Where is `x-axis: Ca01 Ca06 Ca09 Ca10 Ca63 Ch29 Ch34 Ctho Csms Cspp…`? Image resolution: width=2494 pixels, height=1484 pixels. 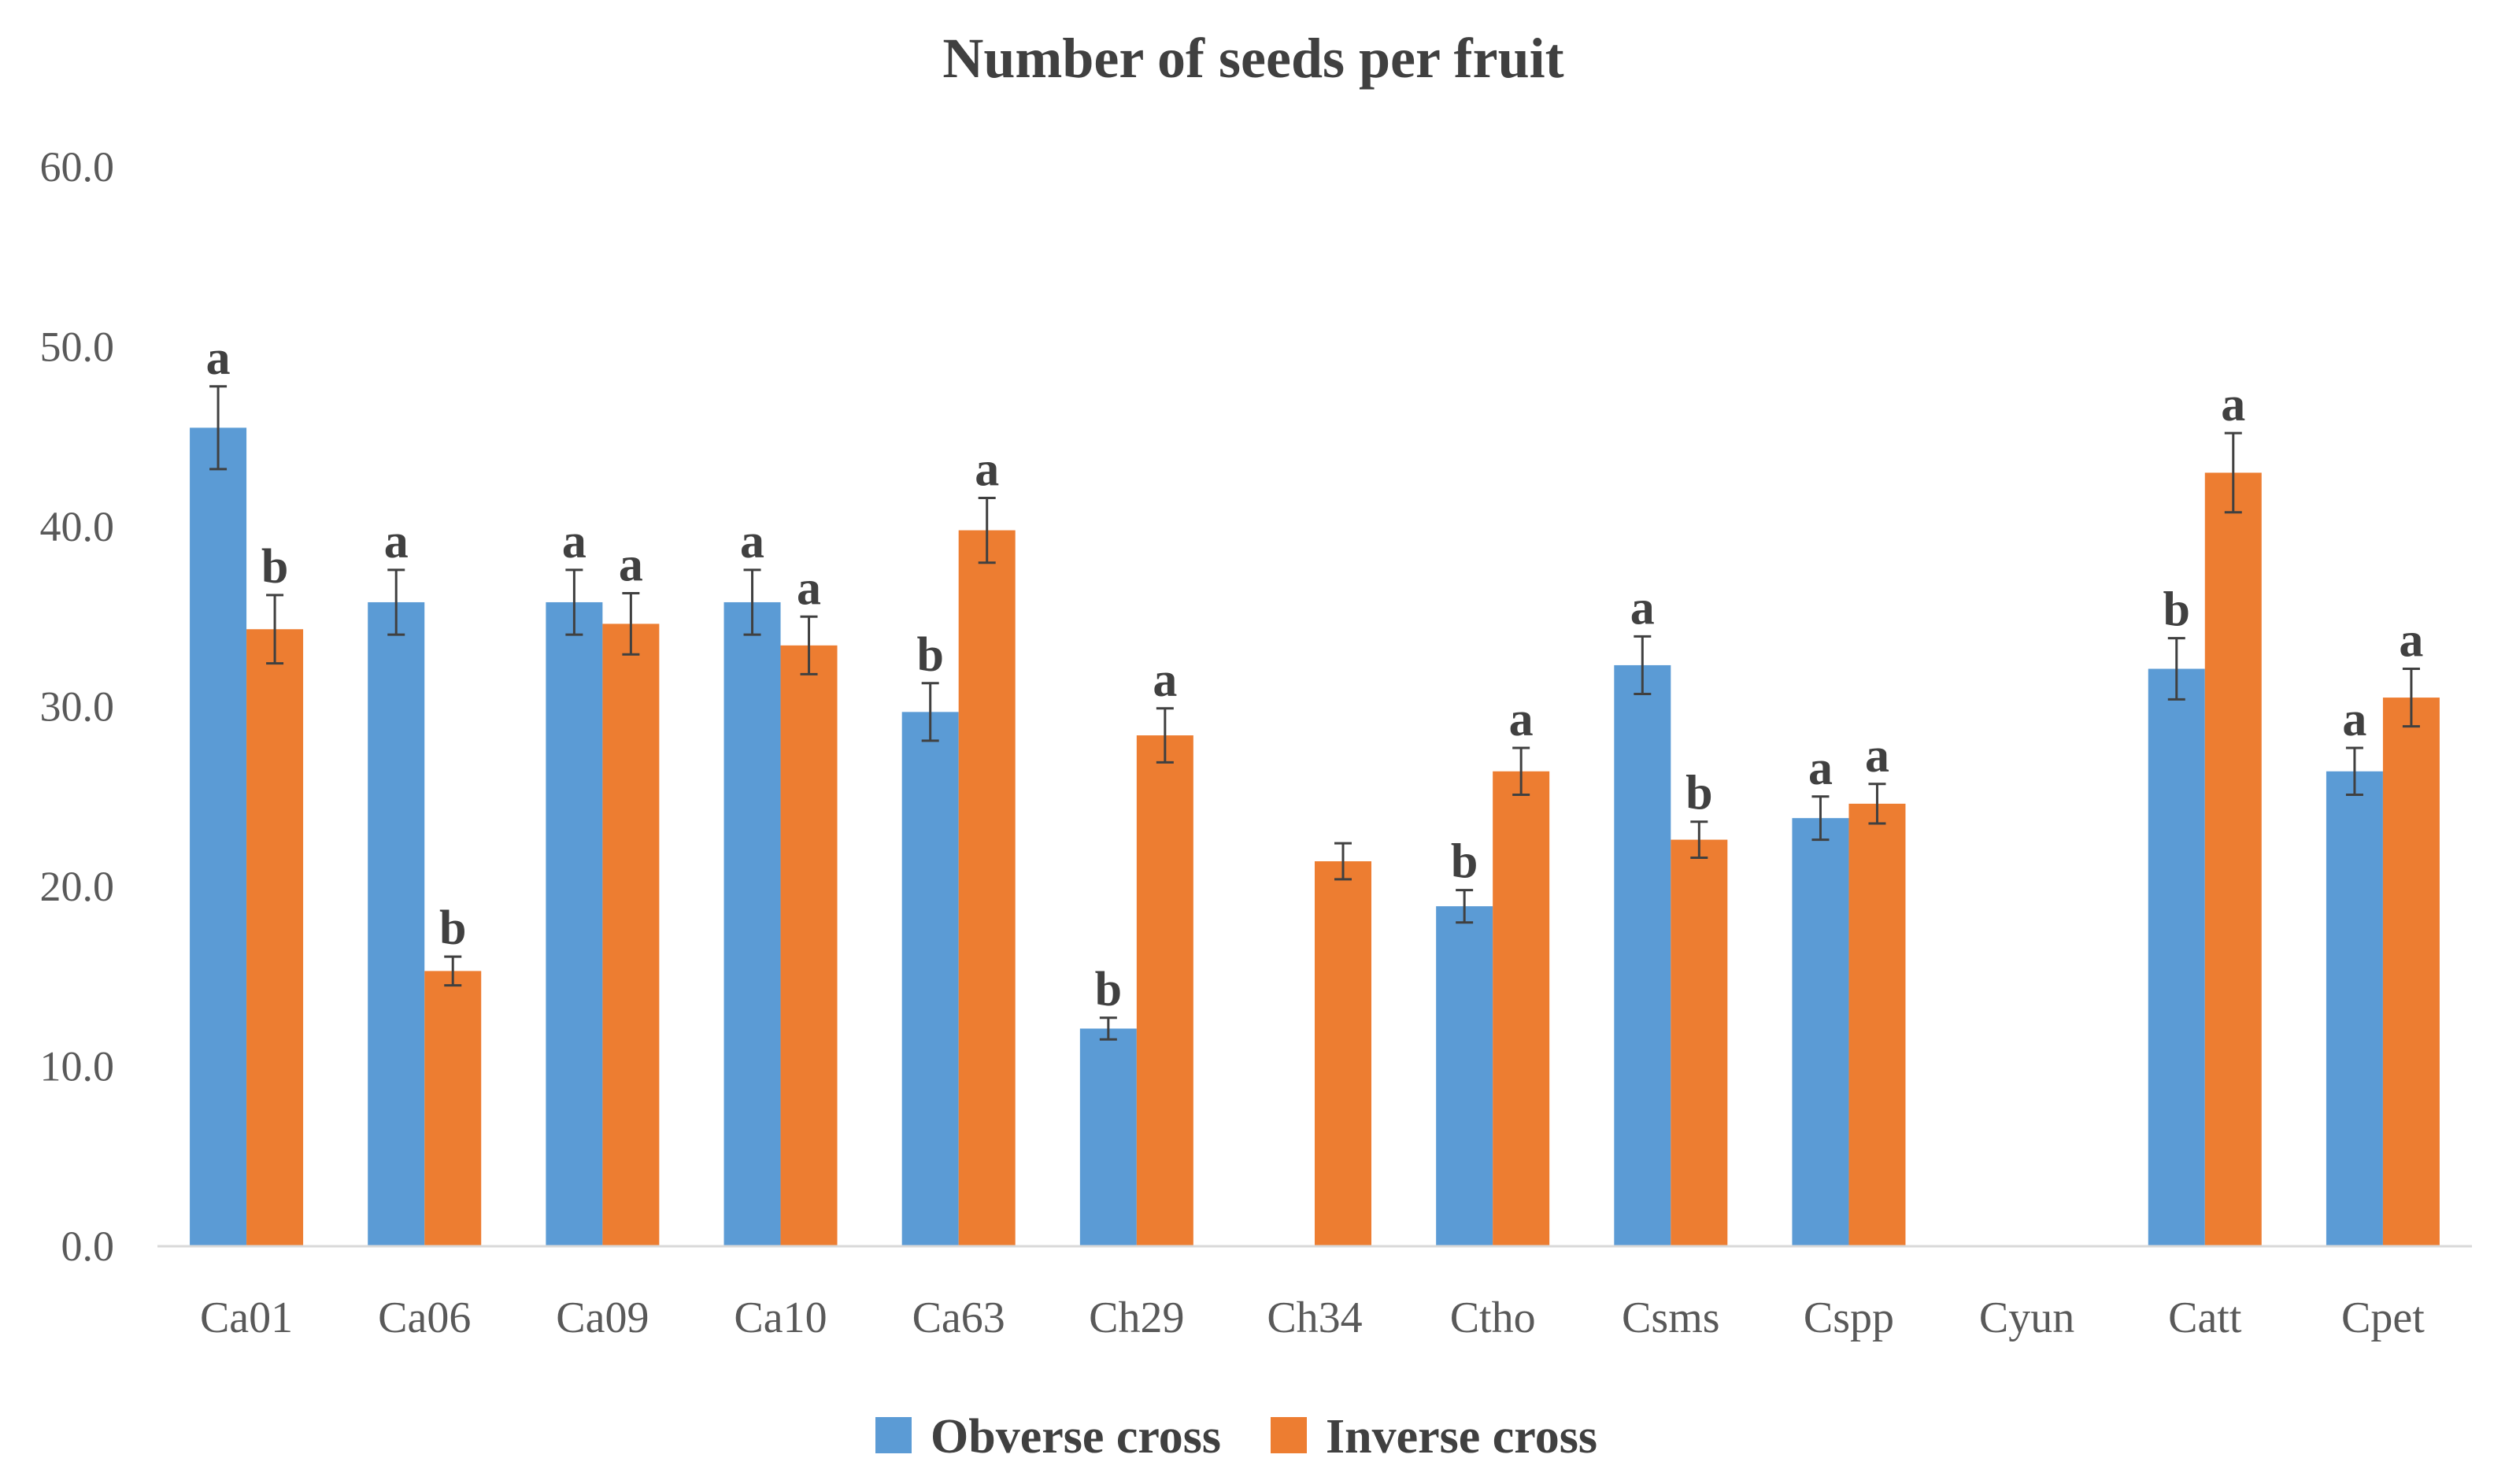
x-axis: Ca01 Ca06 Ca09 Ca10 Ca63 Ch29 Ch34 Ctho Csms Cspp… is located at coordinates (1312, 1317).